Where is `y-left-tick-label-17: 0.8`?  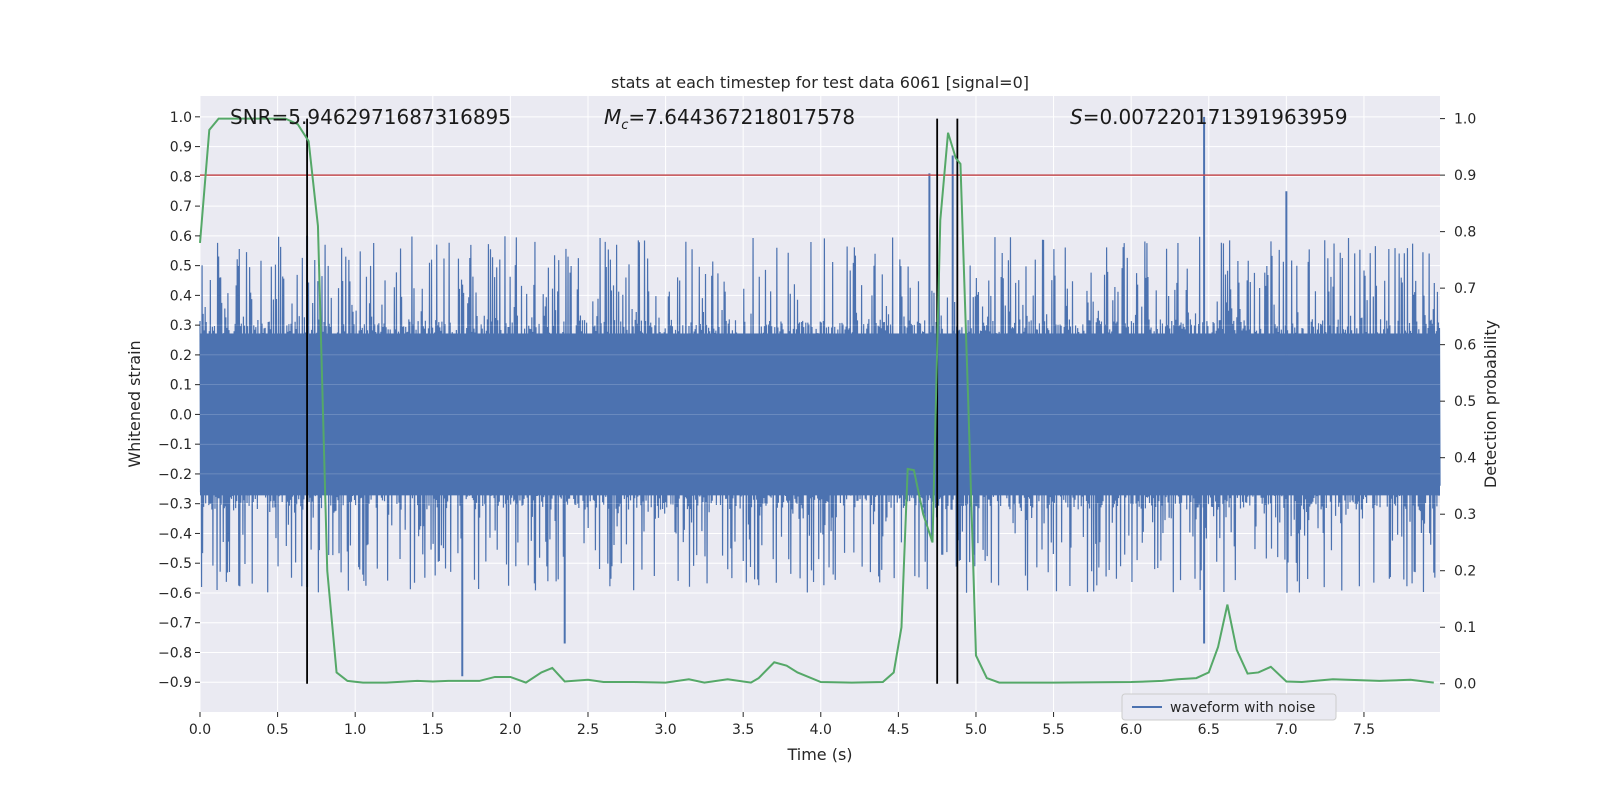
y-left-tick-label-17: 0.8 is located at coordinates (181, 177).